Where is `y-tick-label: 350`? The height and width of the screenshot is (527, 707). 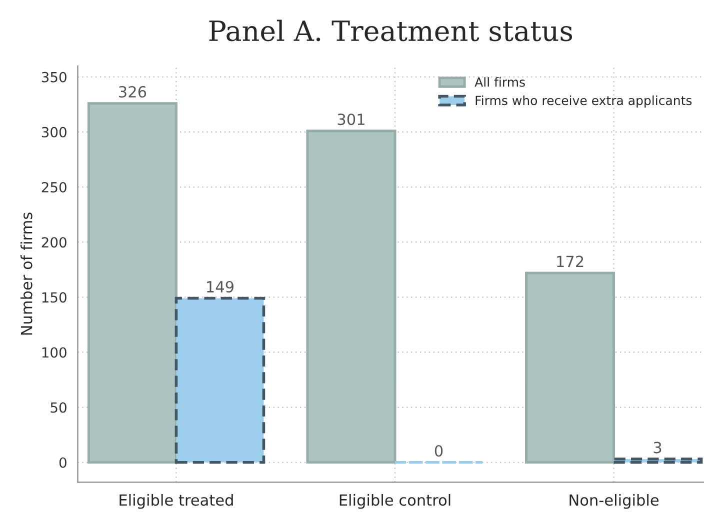
y-tick-label: 350 is located at coordinates (54, 77).